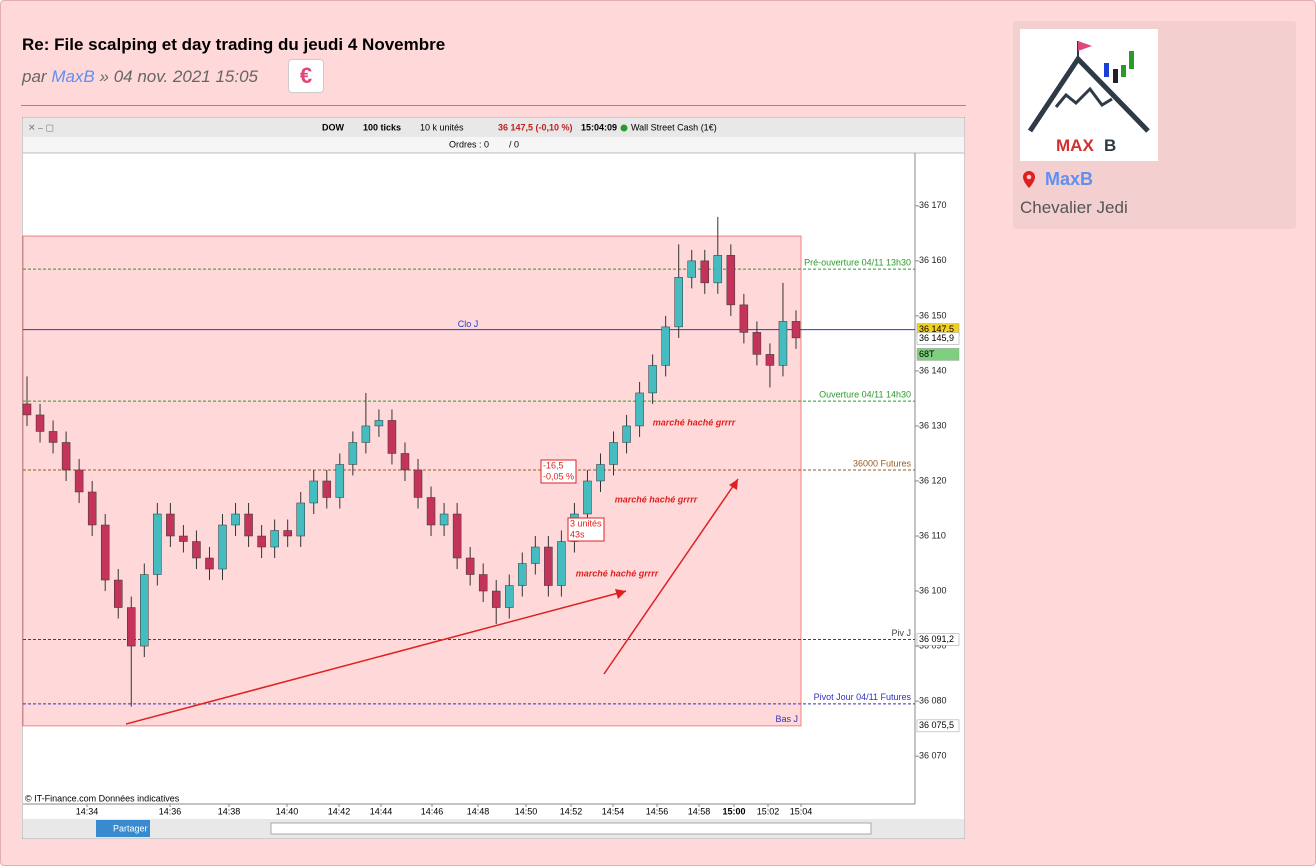 Image resolution: width=1316 pixels, height=866 pixels. Describe the element at coordinates (382, 127) in the screenshot. I see `ticks: 100 ticks` at that location.